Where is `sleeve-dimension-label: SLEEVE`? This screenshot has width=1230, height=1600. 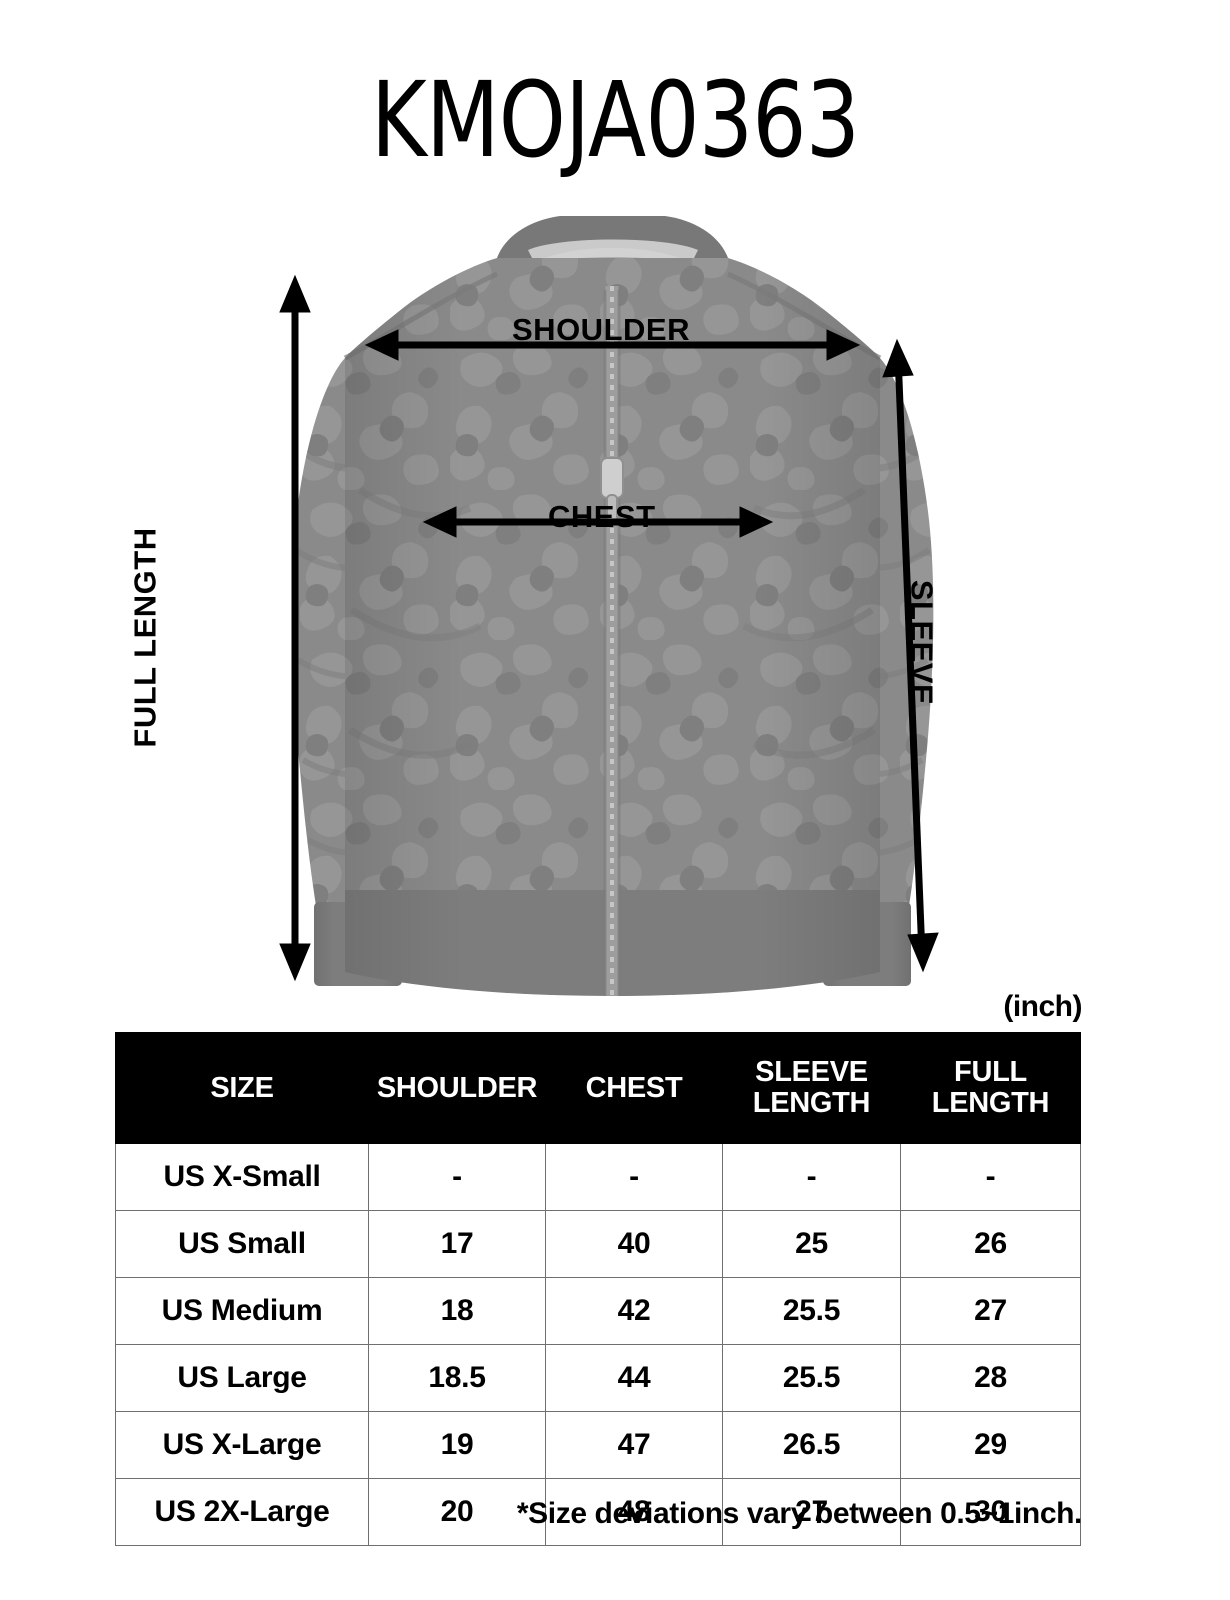 sleeve-dimension-label: SLEEVE is located at coordinates (922, 642).